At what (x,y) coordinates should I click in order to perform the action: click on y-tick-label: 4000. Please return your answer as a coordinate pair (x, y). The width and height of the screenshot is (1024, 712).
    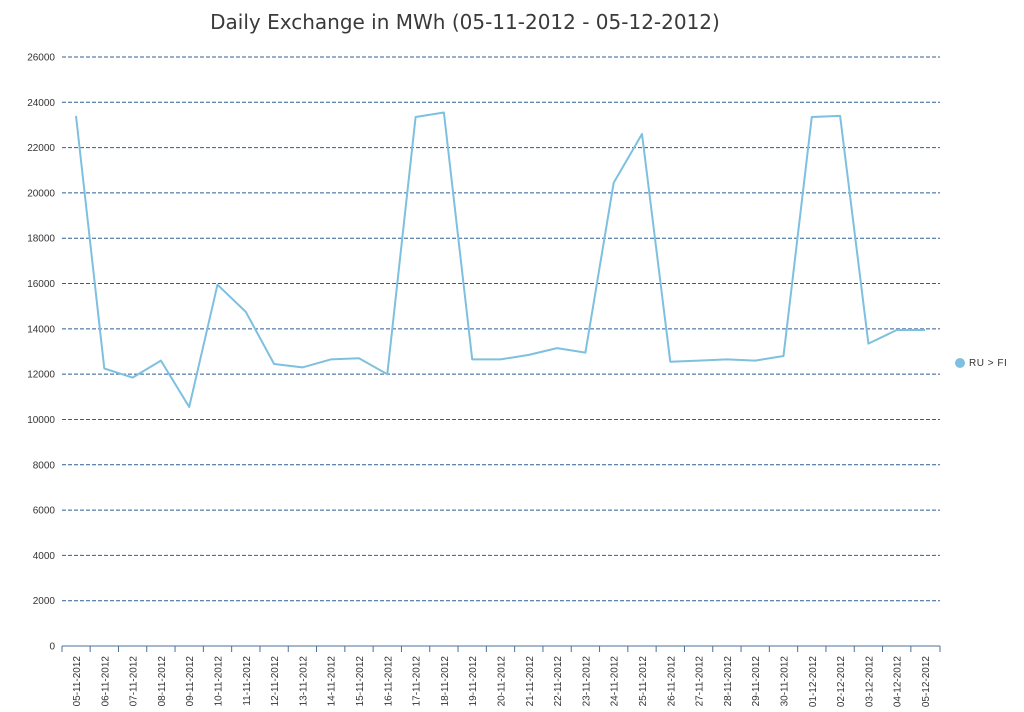
    Looking at the image, I should click on (44, 556).